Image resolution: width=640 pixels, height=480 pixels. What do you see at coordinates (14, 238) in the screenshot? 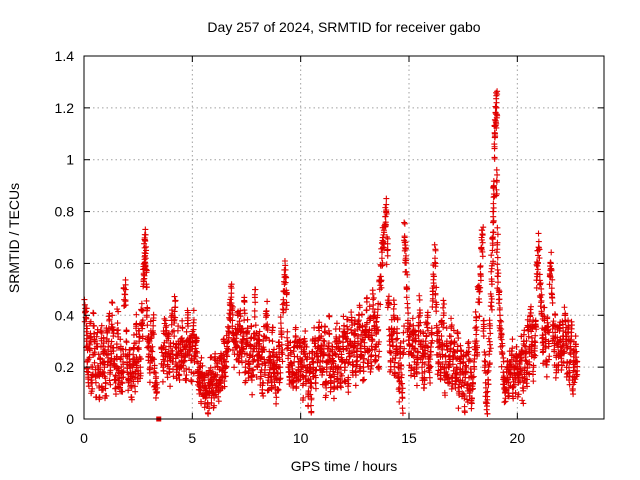
I see `y-axis-label: SRMTID / TECUs` at bounding box center [14, 238].